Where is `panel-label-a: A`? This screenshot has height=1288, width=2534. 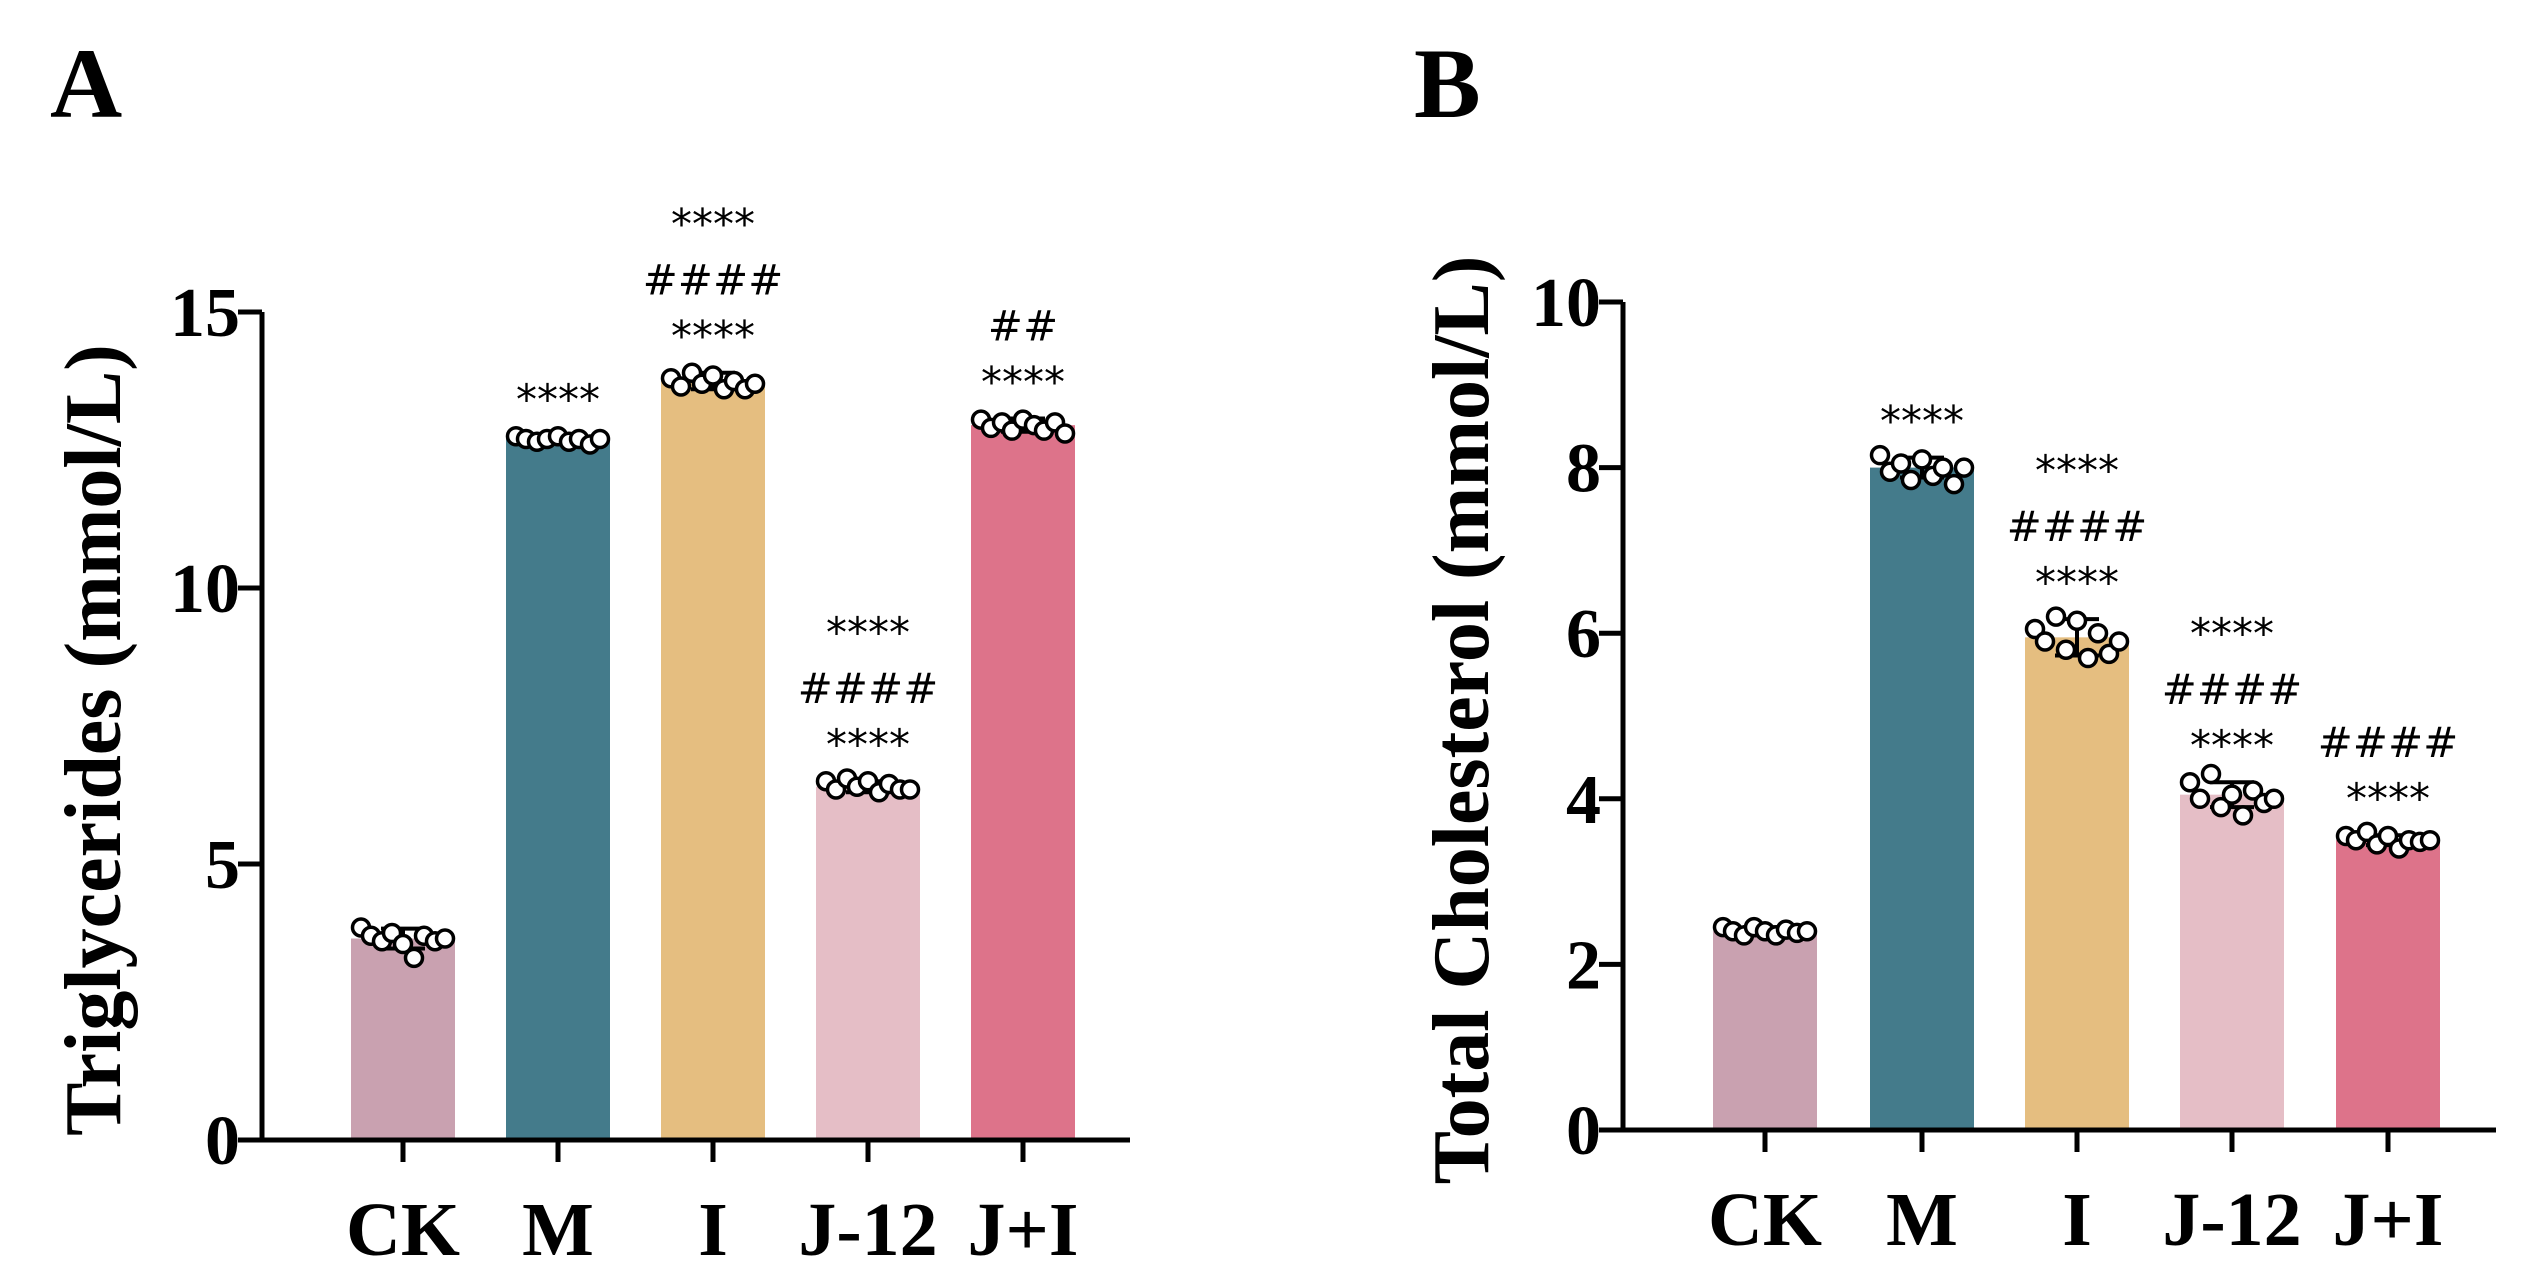 panel-label-a: A is located at coordinates (86, 83).